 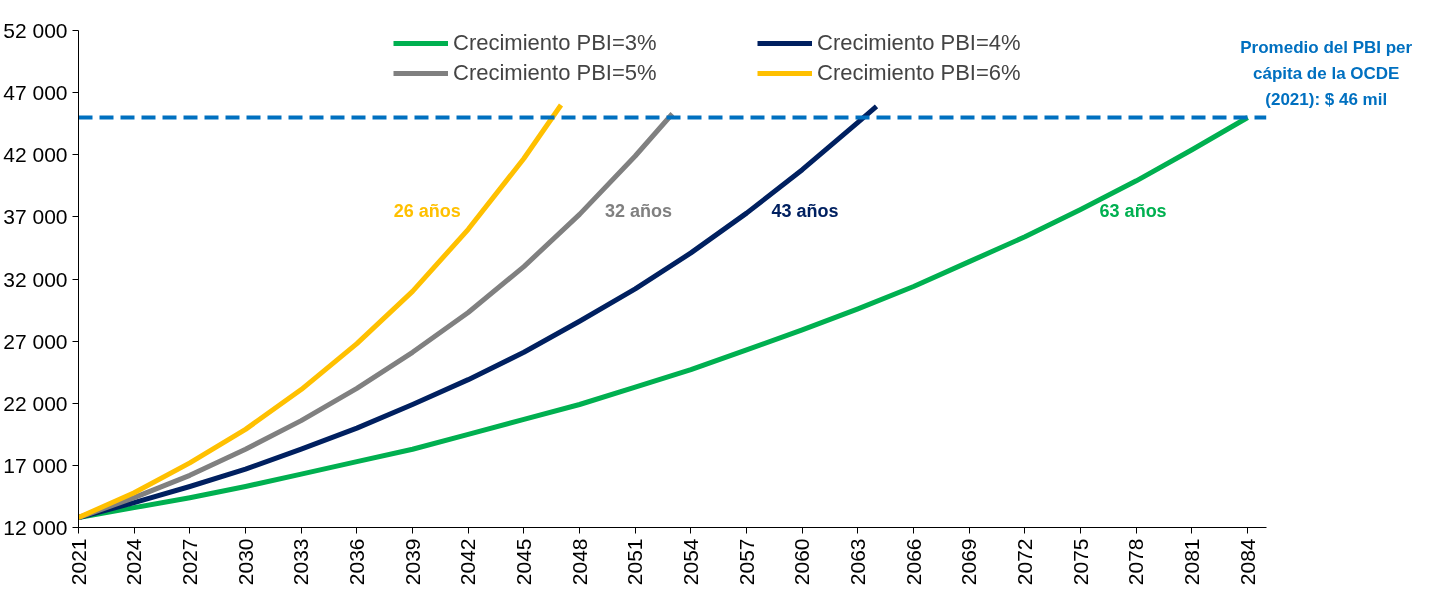 I want to click on x-tick-label: 2036, so click(x=356, y=562).